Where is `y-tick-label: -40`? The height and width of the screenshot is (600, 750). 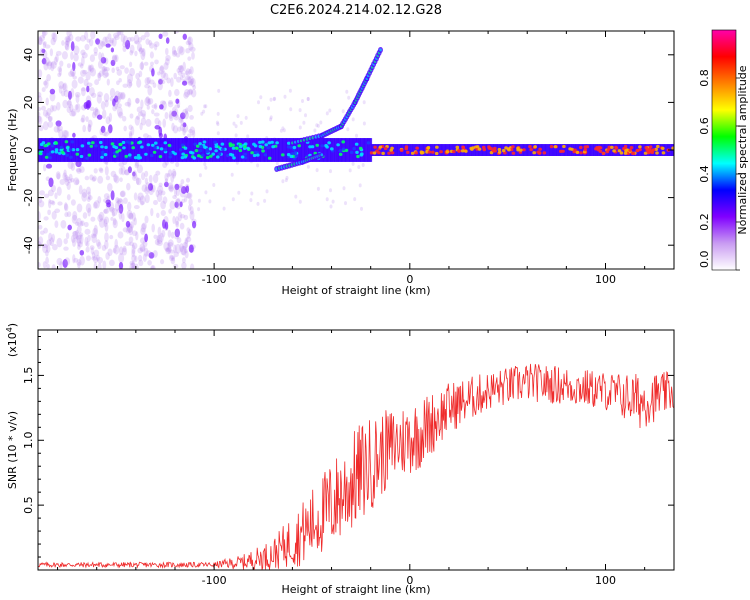
y-tick-label: -40 is located at coordinates (28, 245).